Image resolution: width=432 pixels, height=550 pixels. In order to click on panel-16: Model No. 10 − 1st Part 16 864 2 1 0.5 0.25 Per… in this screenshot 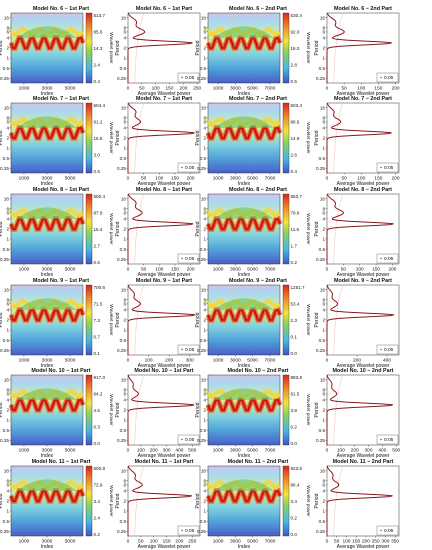, I will do `click(57, 413)`.